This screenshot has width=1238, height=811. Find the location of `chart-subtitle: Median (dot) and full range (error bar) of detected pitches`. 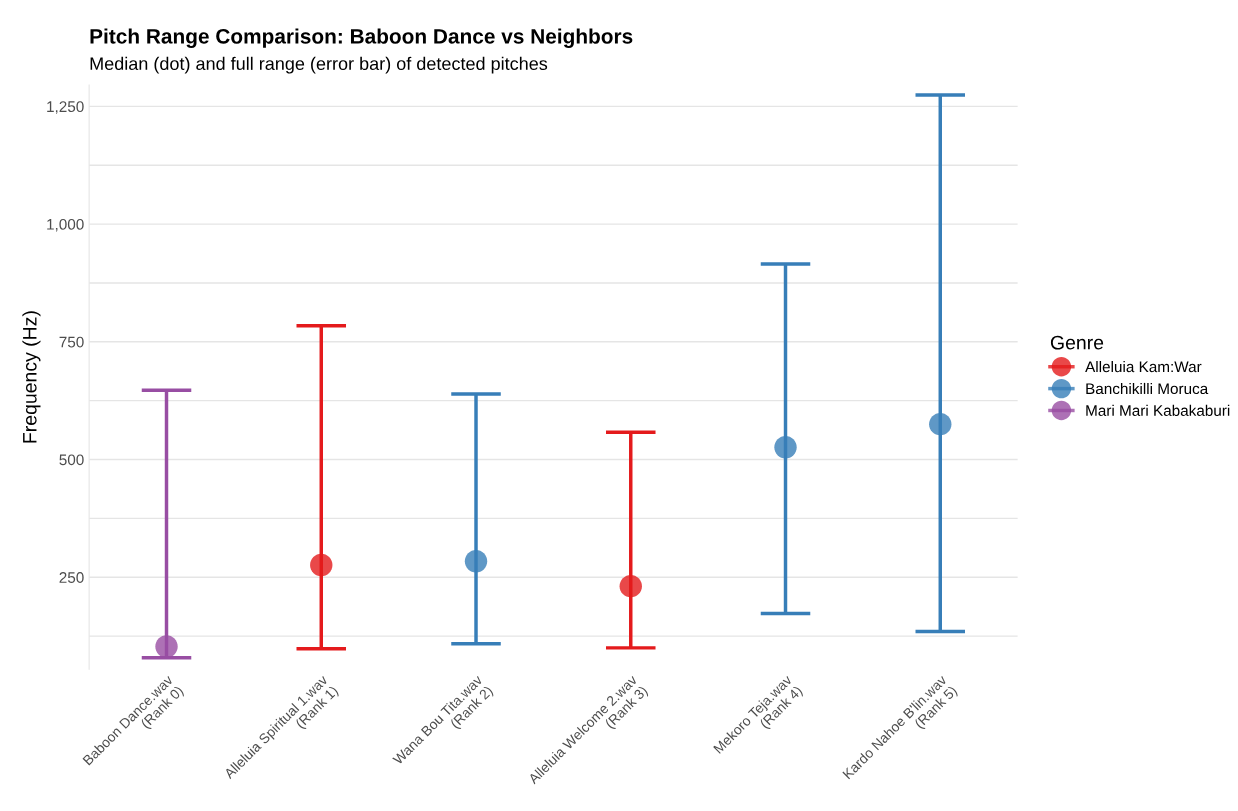

chart-subtitle: Median (dot) and full range (error bar) of detected pitches is located at coordinates (319, 65).